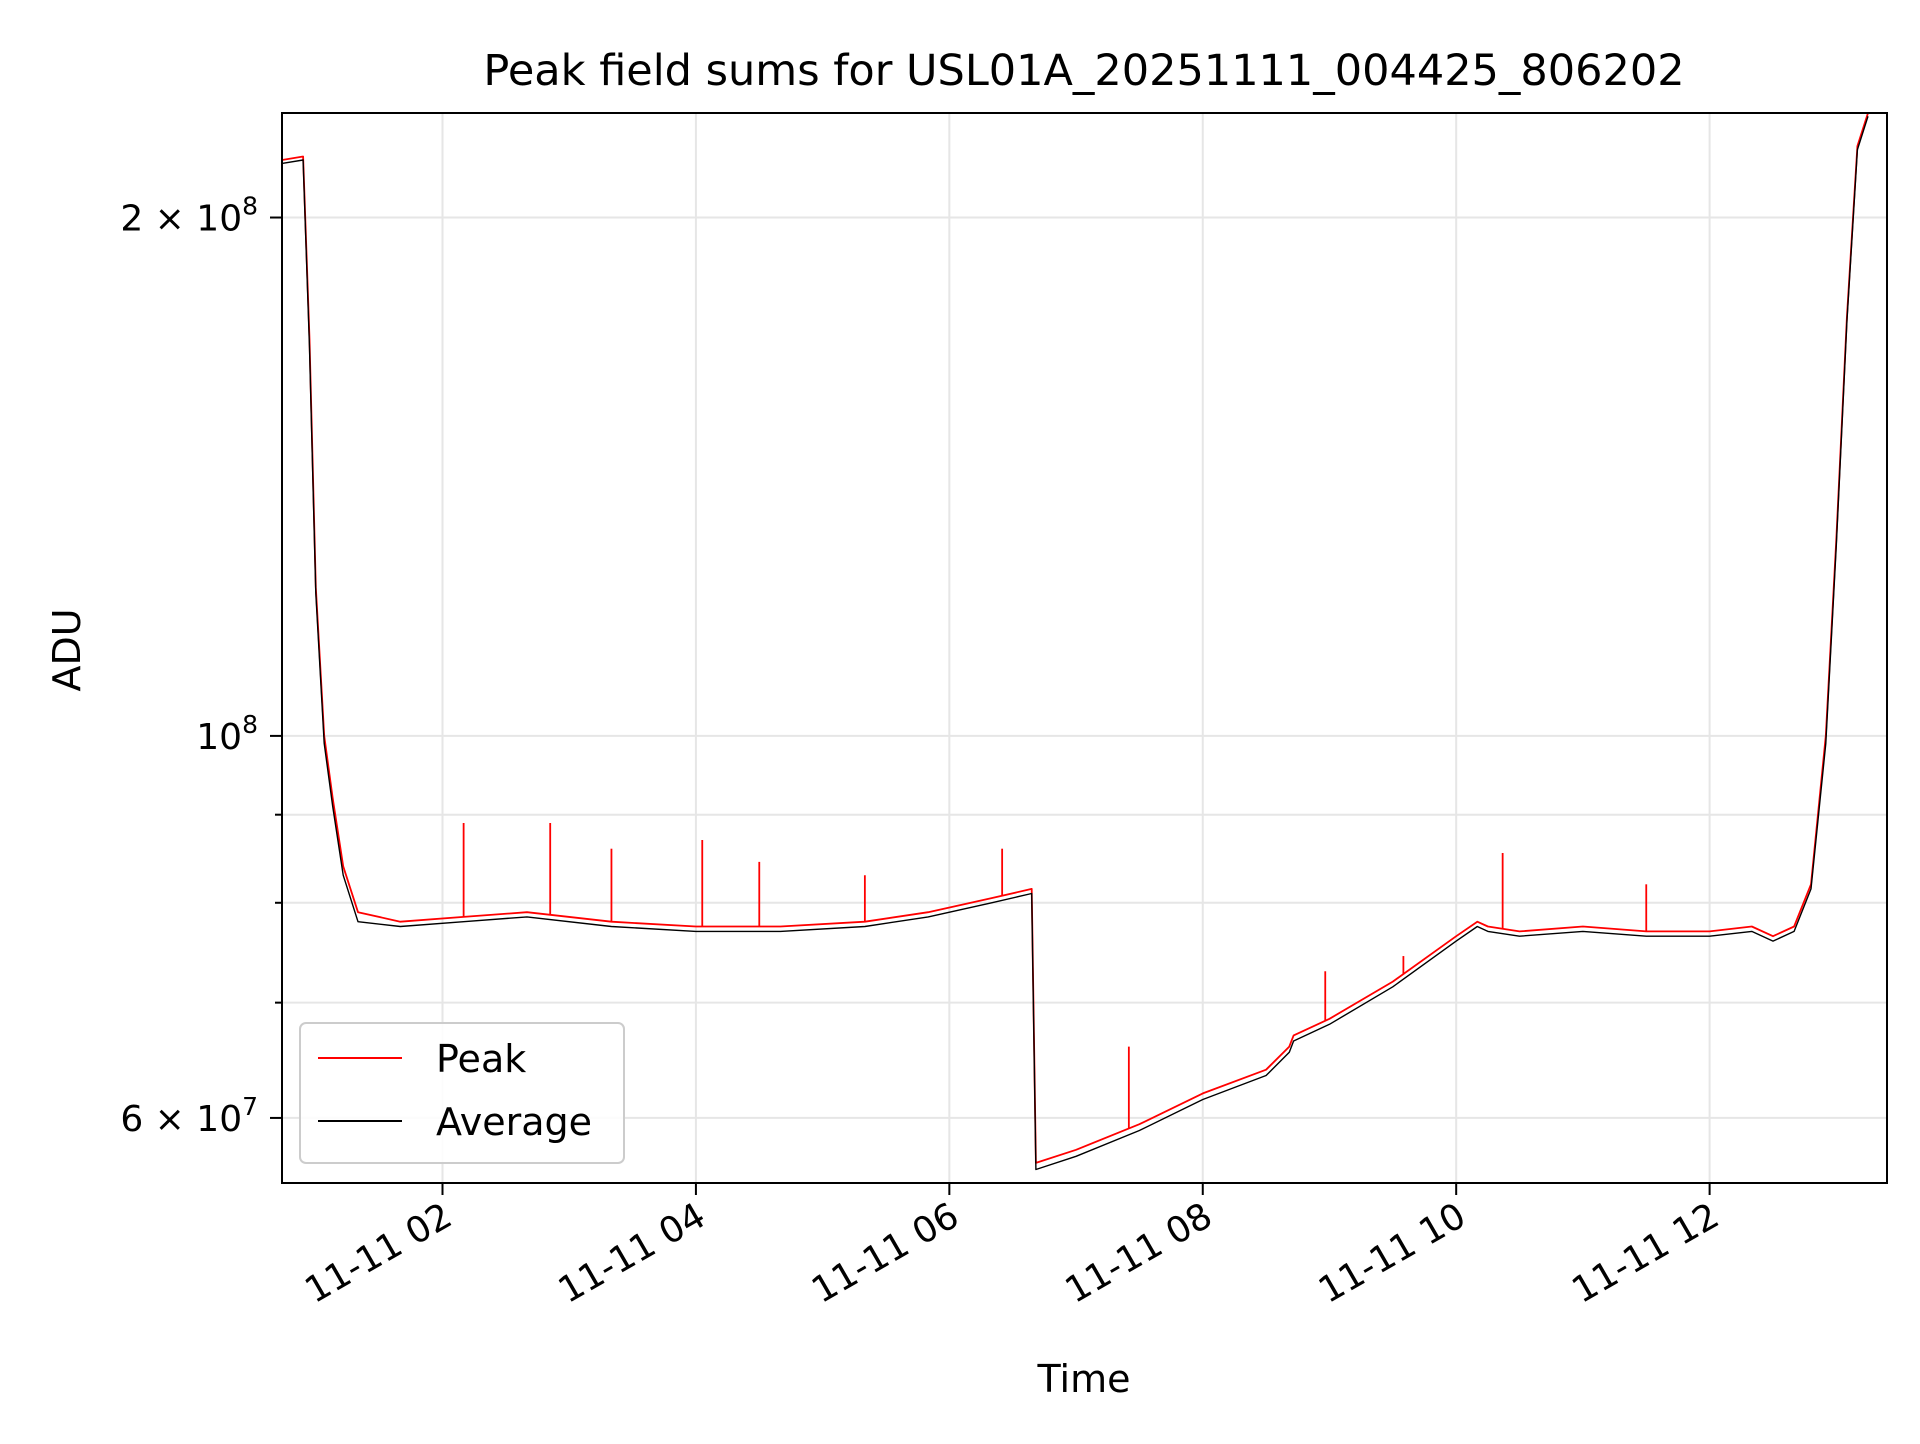 The image size is (1920, 1444). Describe the element at coordinates (462, 1093) in the screenshot. I see `legend: Peak Average` at that location.